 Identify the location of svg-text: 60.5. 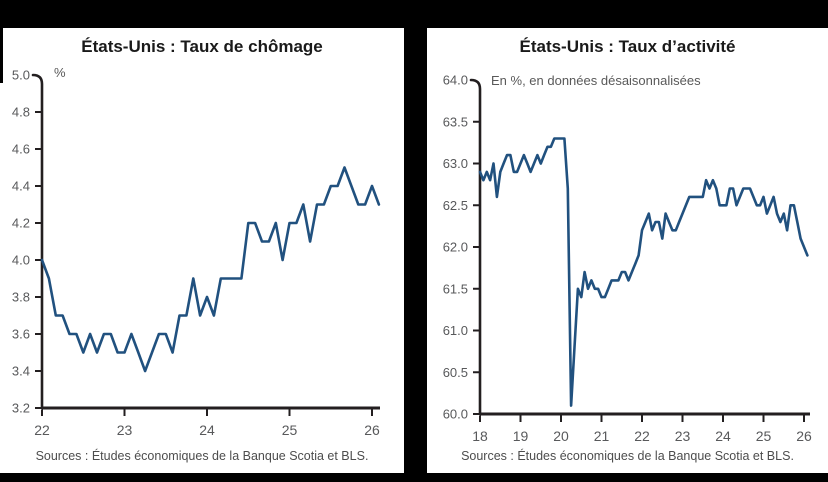
(455, 372).